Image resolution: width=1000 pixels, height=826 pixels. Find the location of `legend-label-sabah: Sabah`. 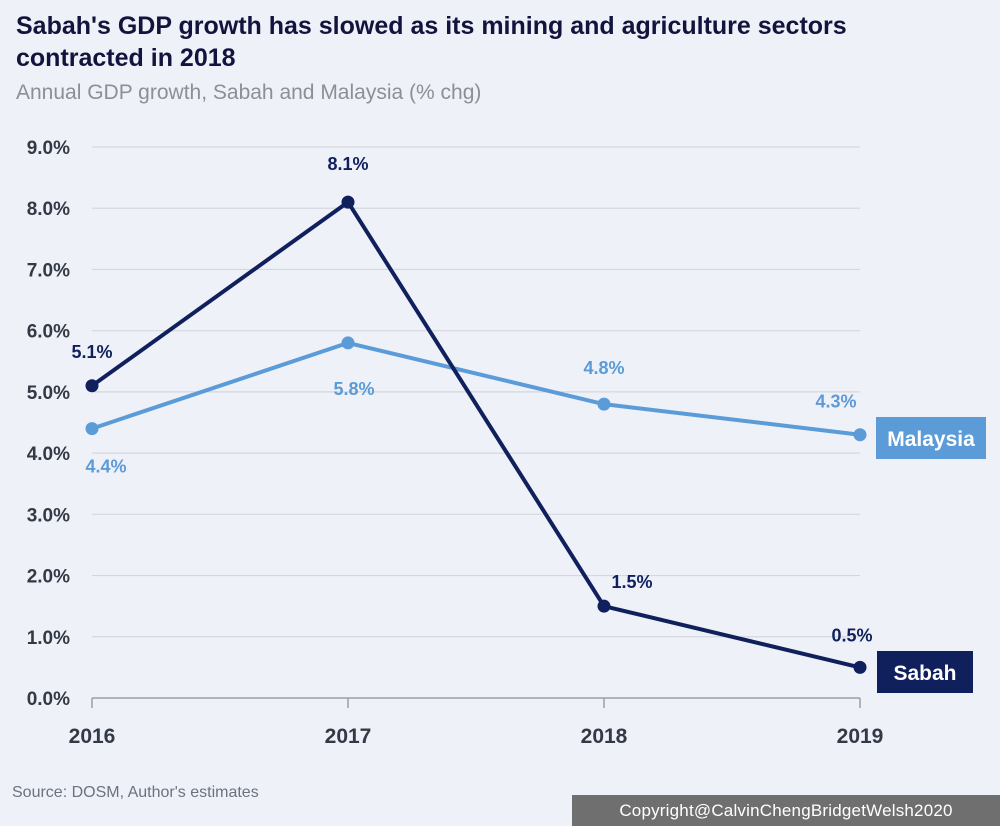

legend-label-sabah: Sabah is located at coordinates (924, 673).